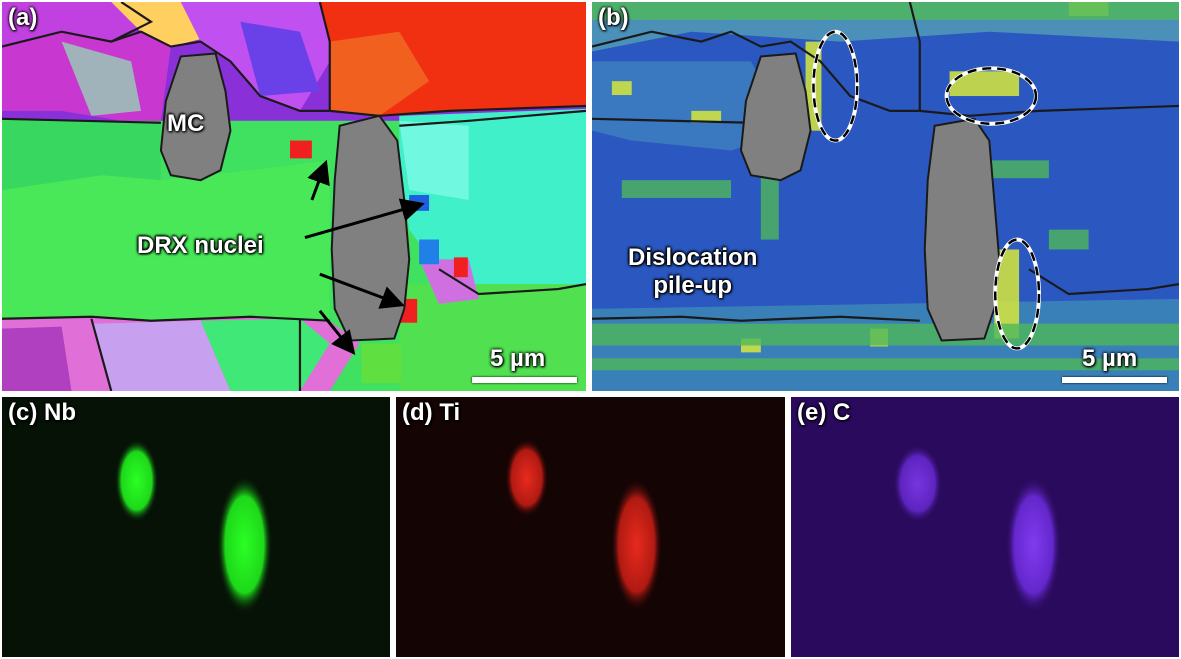 The width and height of the screenshot is (1181, 659). Describe the element at coordinates (431, 412) in the screenshot. I see `panel-d-label: (d) Ti` at that location.